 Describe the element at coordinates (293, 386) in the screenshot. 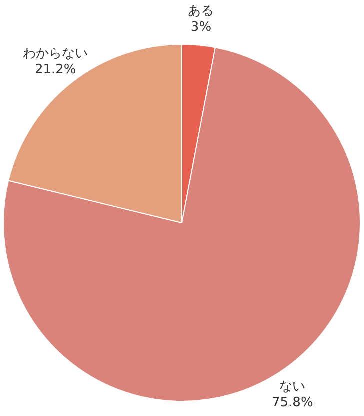

I see `slice-label: ない` at that location.